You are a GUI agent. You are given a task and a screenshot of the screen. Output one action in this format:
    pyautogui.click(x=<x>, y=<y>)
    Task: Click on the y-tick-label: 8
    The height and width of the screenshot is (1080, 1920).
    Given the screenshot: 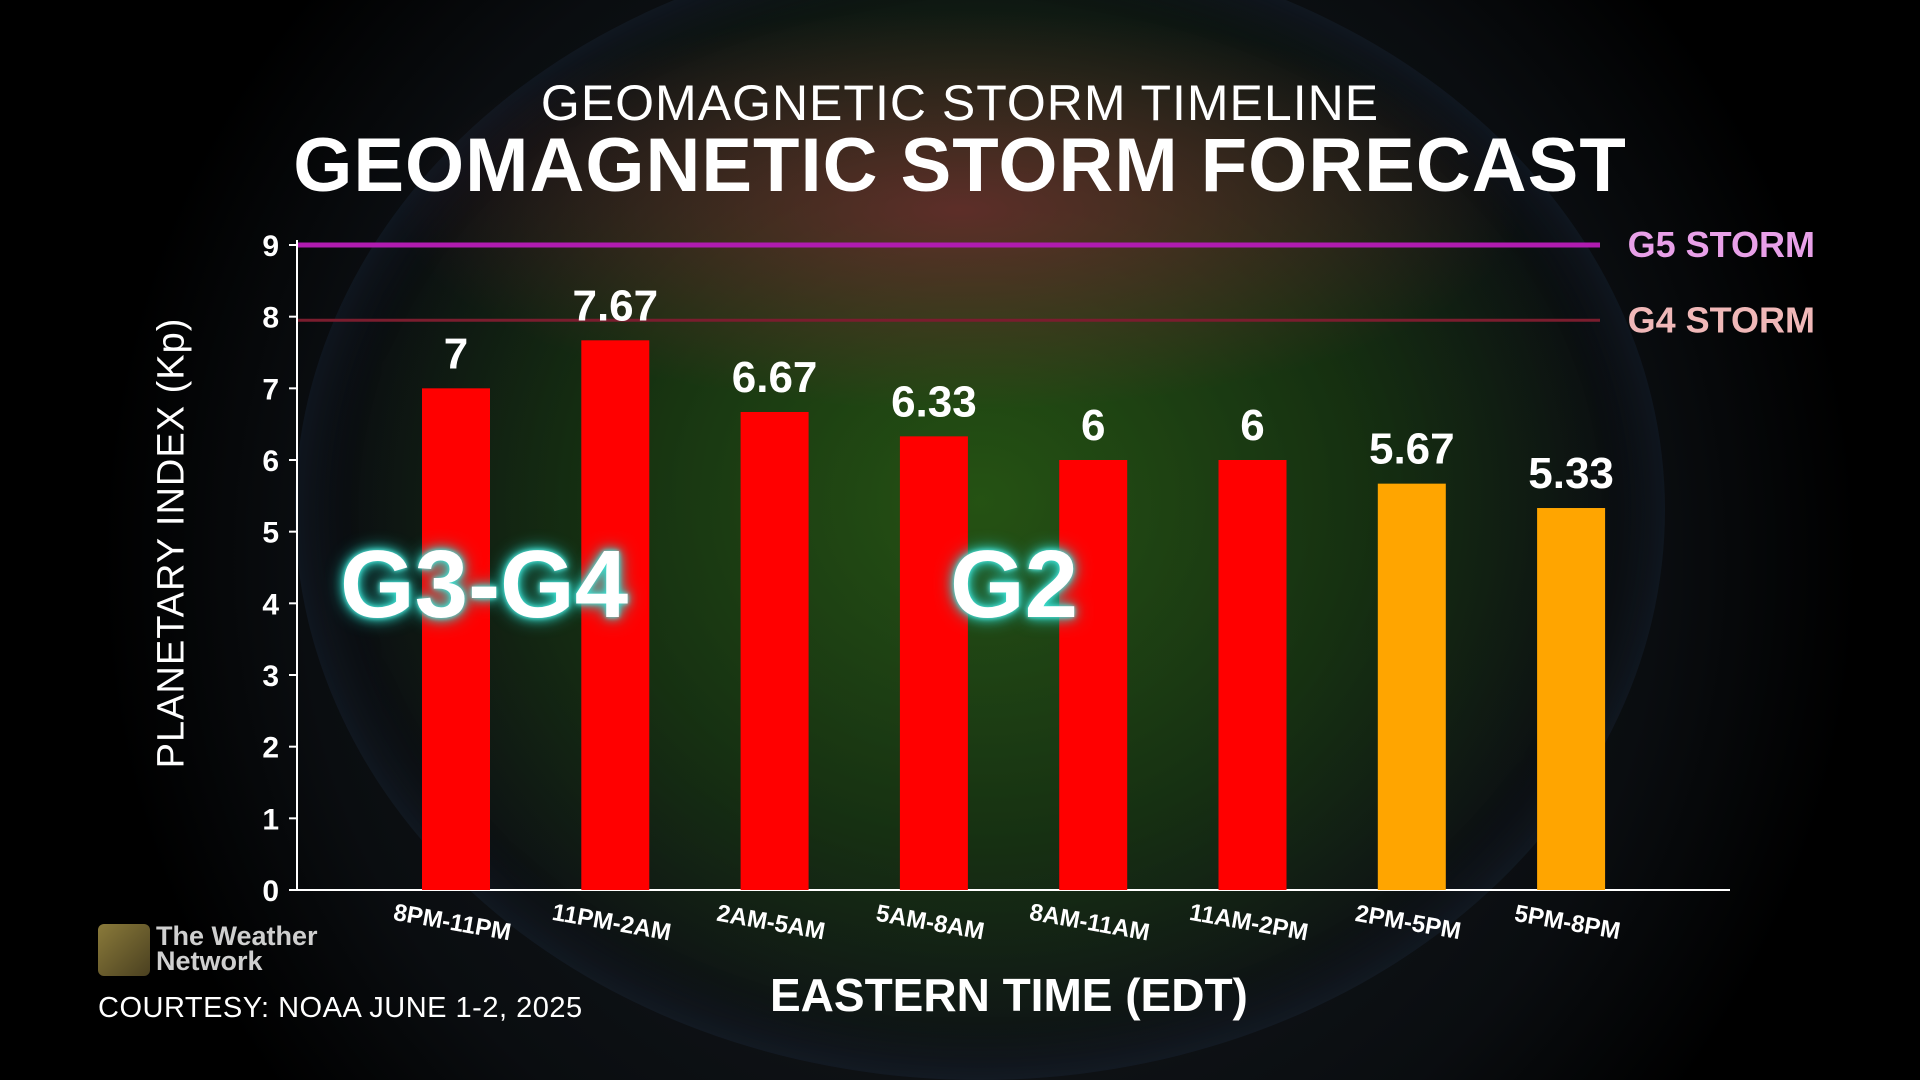 What is the action you would take?
    pyautogui.click(x=270, y=318)
    